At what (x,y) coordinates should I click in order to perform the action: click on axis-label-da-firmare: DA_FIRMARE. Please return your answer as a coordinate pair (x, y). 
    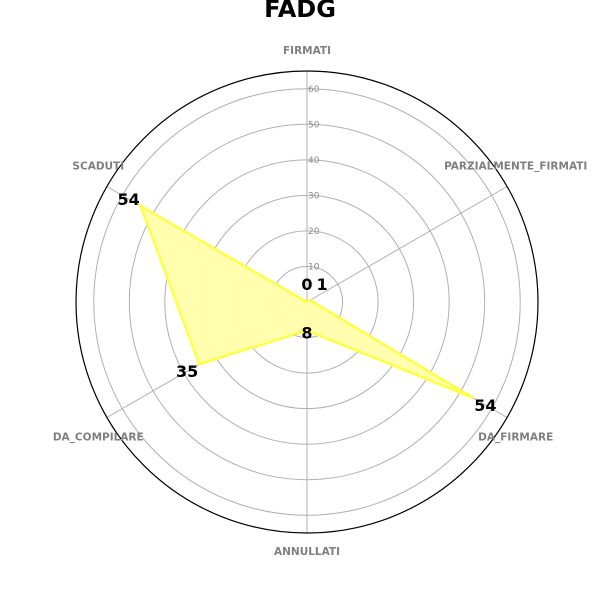
    Looking at the image, I should click on (515, 438).